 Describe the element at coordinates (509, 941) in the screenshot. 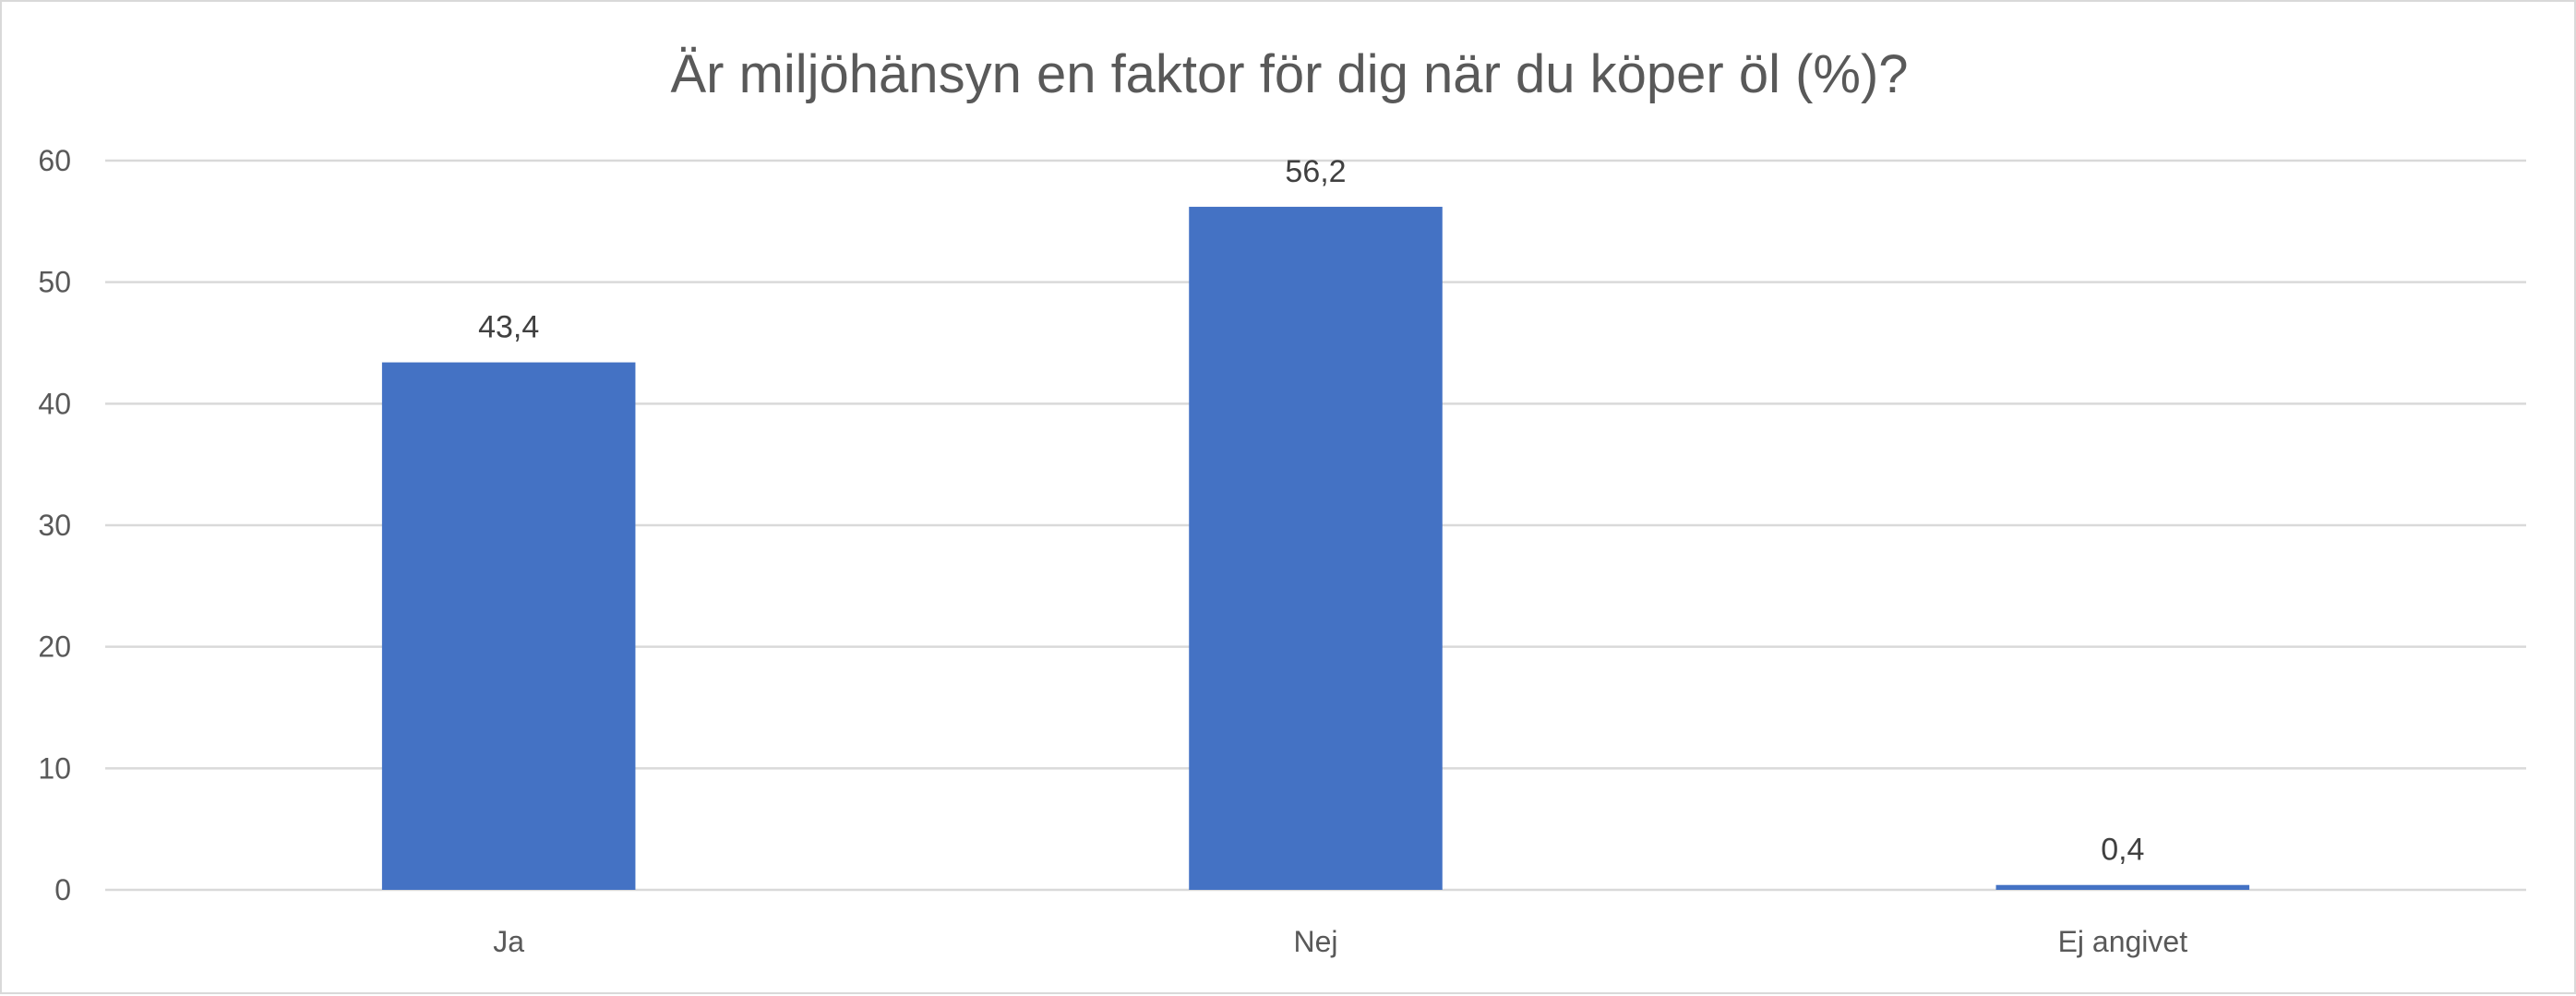

I see `x-tick-label: Ja` at that location.